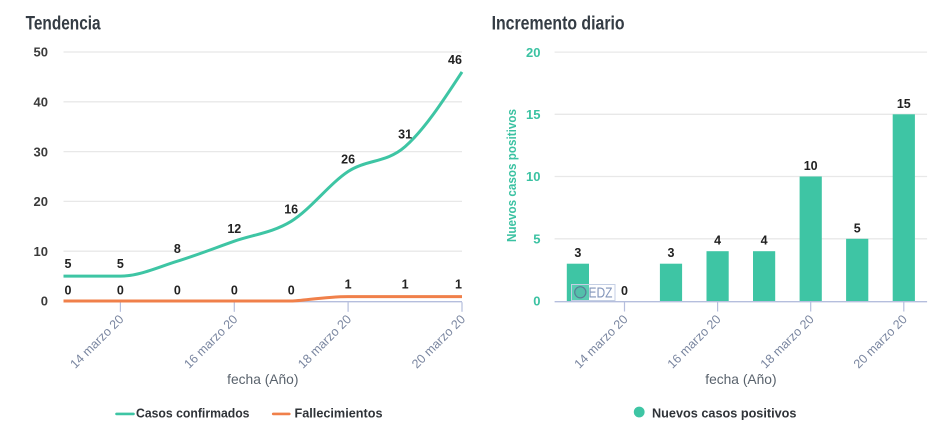 The height and width of the screenshot is (440, 940). Describe the element at coordinates (291, 209) in the screenshot. I see `svg-text: 16` at that location.